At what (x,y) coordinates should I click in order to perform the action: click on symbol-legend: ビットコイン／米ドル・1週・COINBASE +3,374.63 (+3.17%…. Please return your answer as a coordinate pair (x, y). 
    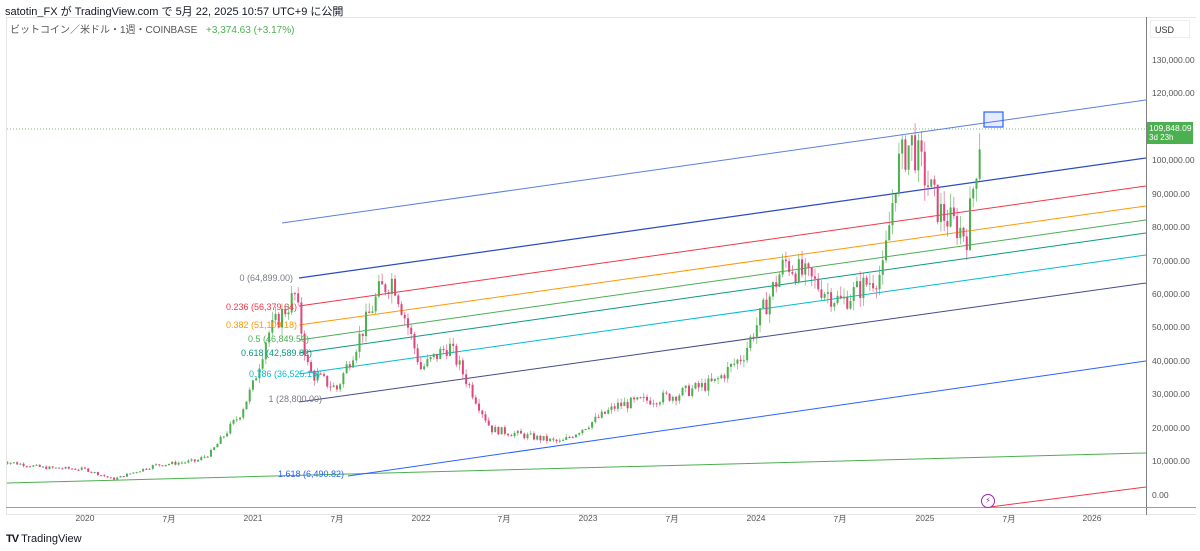
    Looking at the image, I should click on (152, 28).